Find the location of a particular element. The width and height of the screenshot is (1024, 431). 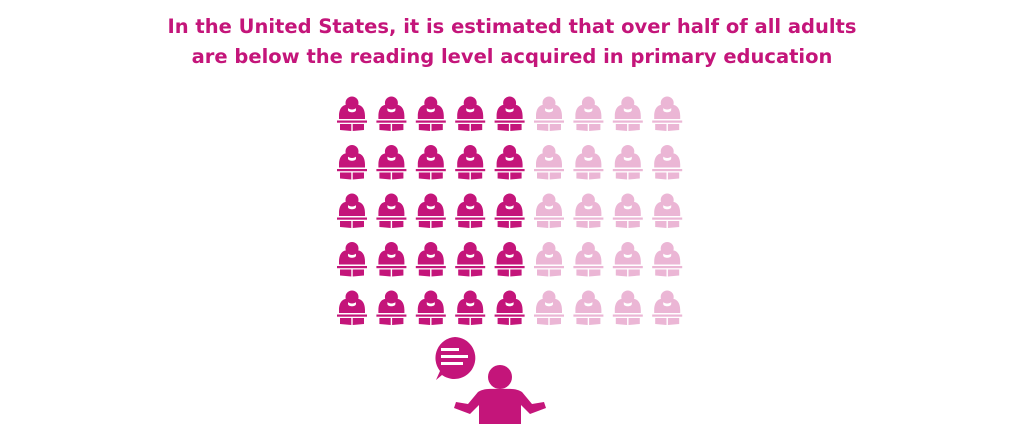

person-body is located at coordinates (500, 406).